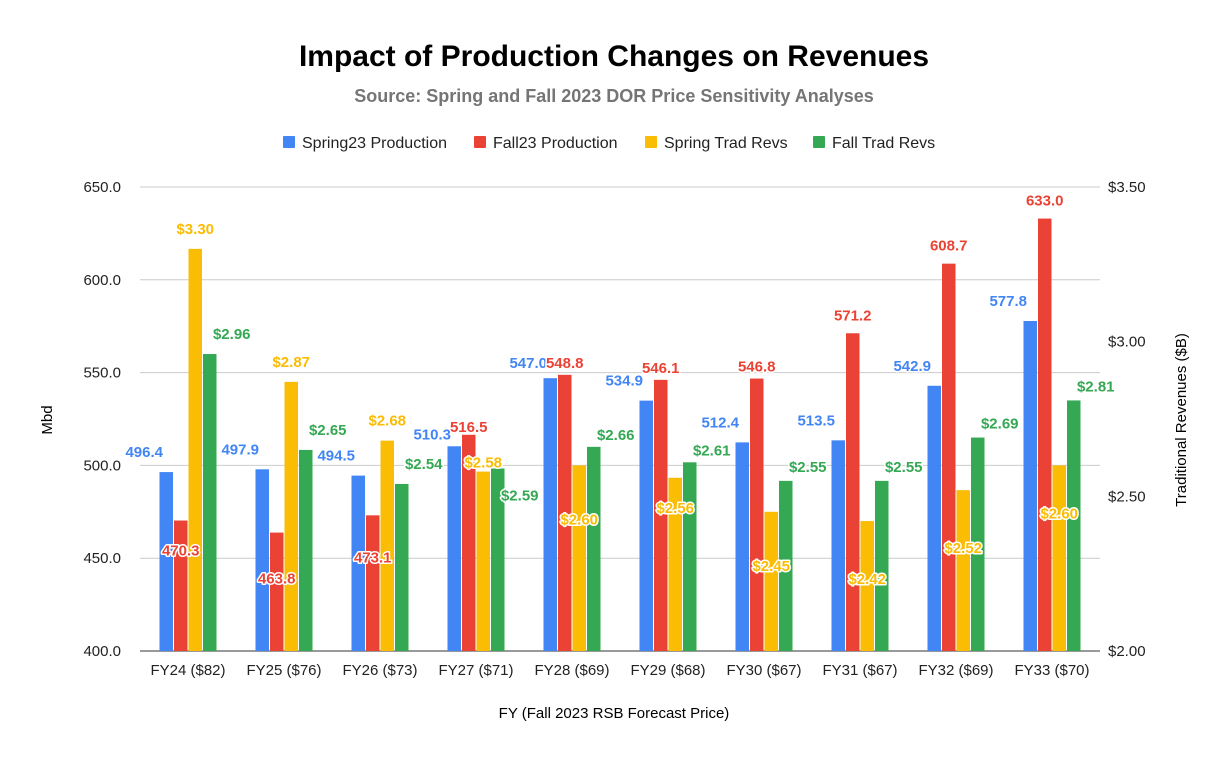  I want to click on data-label-spring-trad-revs: $3.30, so click(195, 229).